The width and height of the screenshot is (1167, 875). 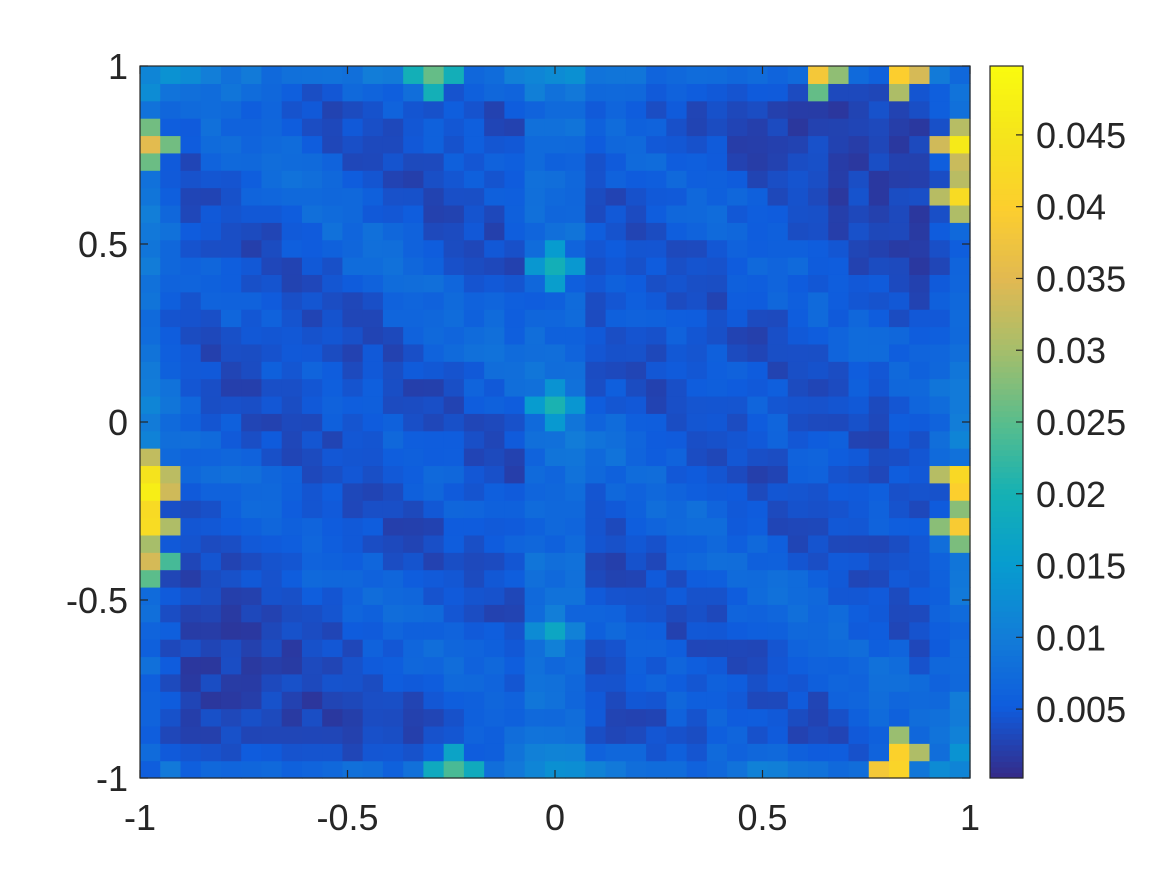 What do you see at coordinates (1071, 494) in the screenshot?
I see `colorbar-tick-label: 0.02` at bounding box center [1071, 494].